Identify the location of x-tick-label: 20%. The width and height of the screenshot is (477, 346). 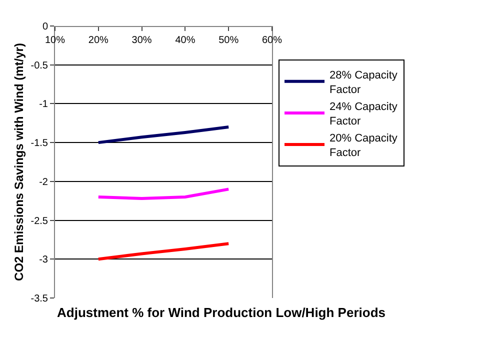
(98, 40).